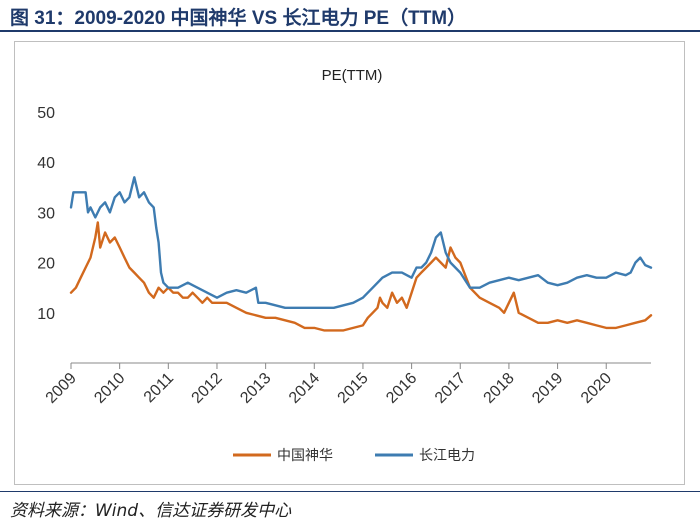  What do you see at coordinates (255, 388) in the screenshot?
I see `x-tick-label-2013: 2013` at bounding box center [255, 388].